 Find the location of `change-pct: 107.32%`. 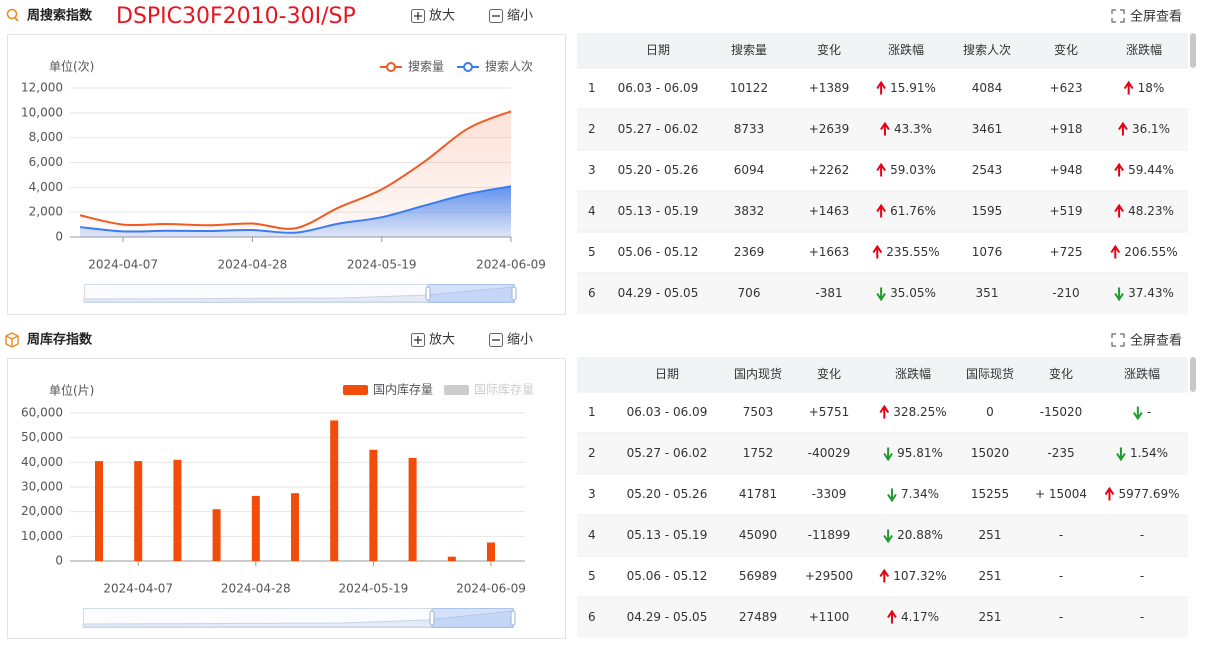

change-pct: 107.32% is located at coordinates (919, 576).